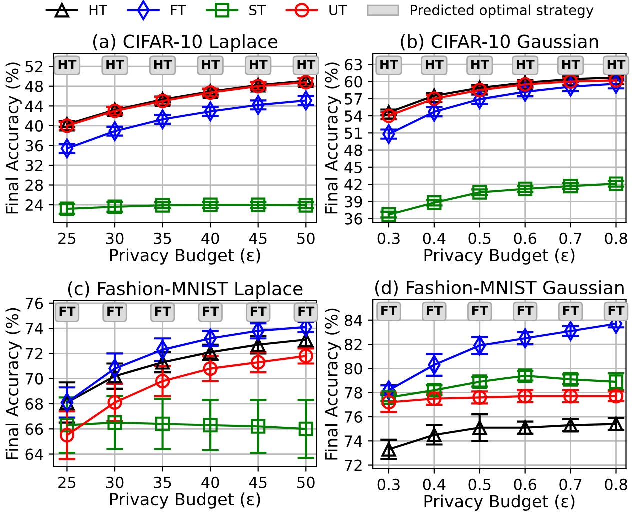  What do you see at coordinates (353, 369) in the screenshot?
I see `y-tick-label: 80` at bounding box center [353, 369].